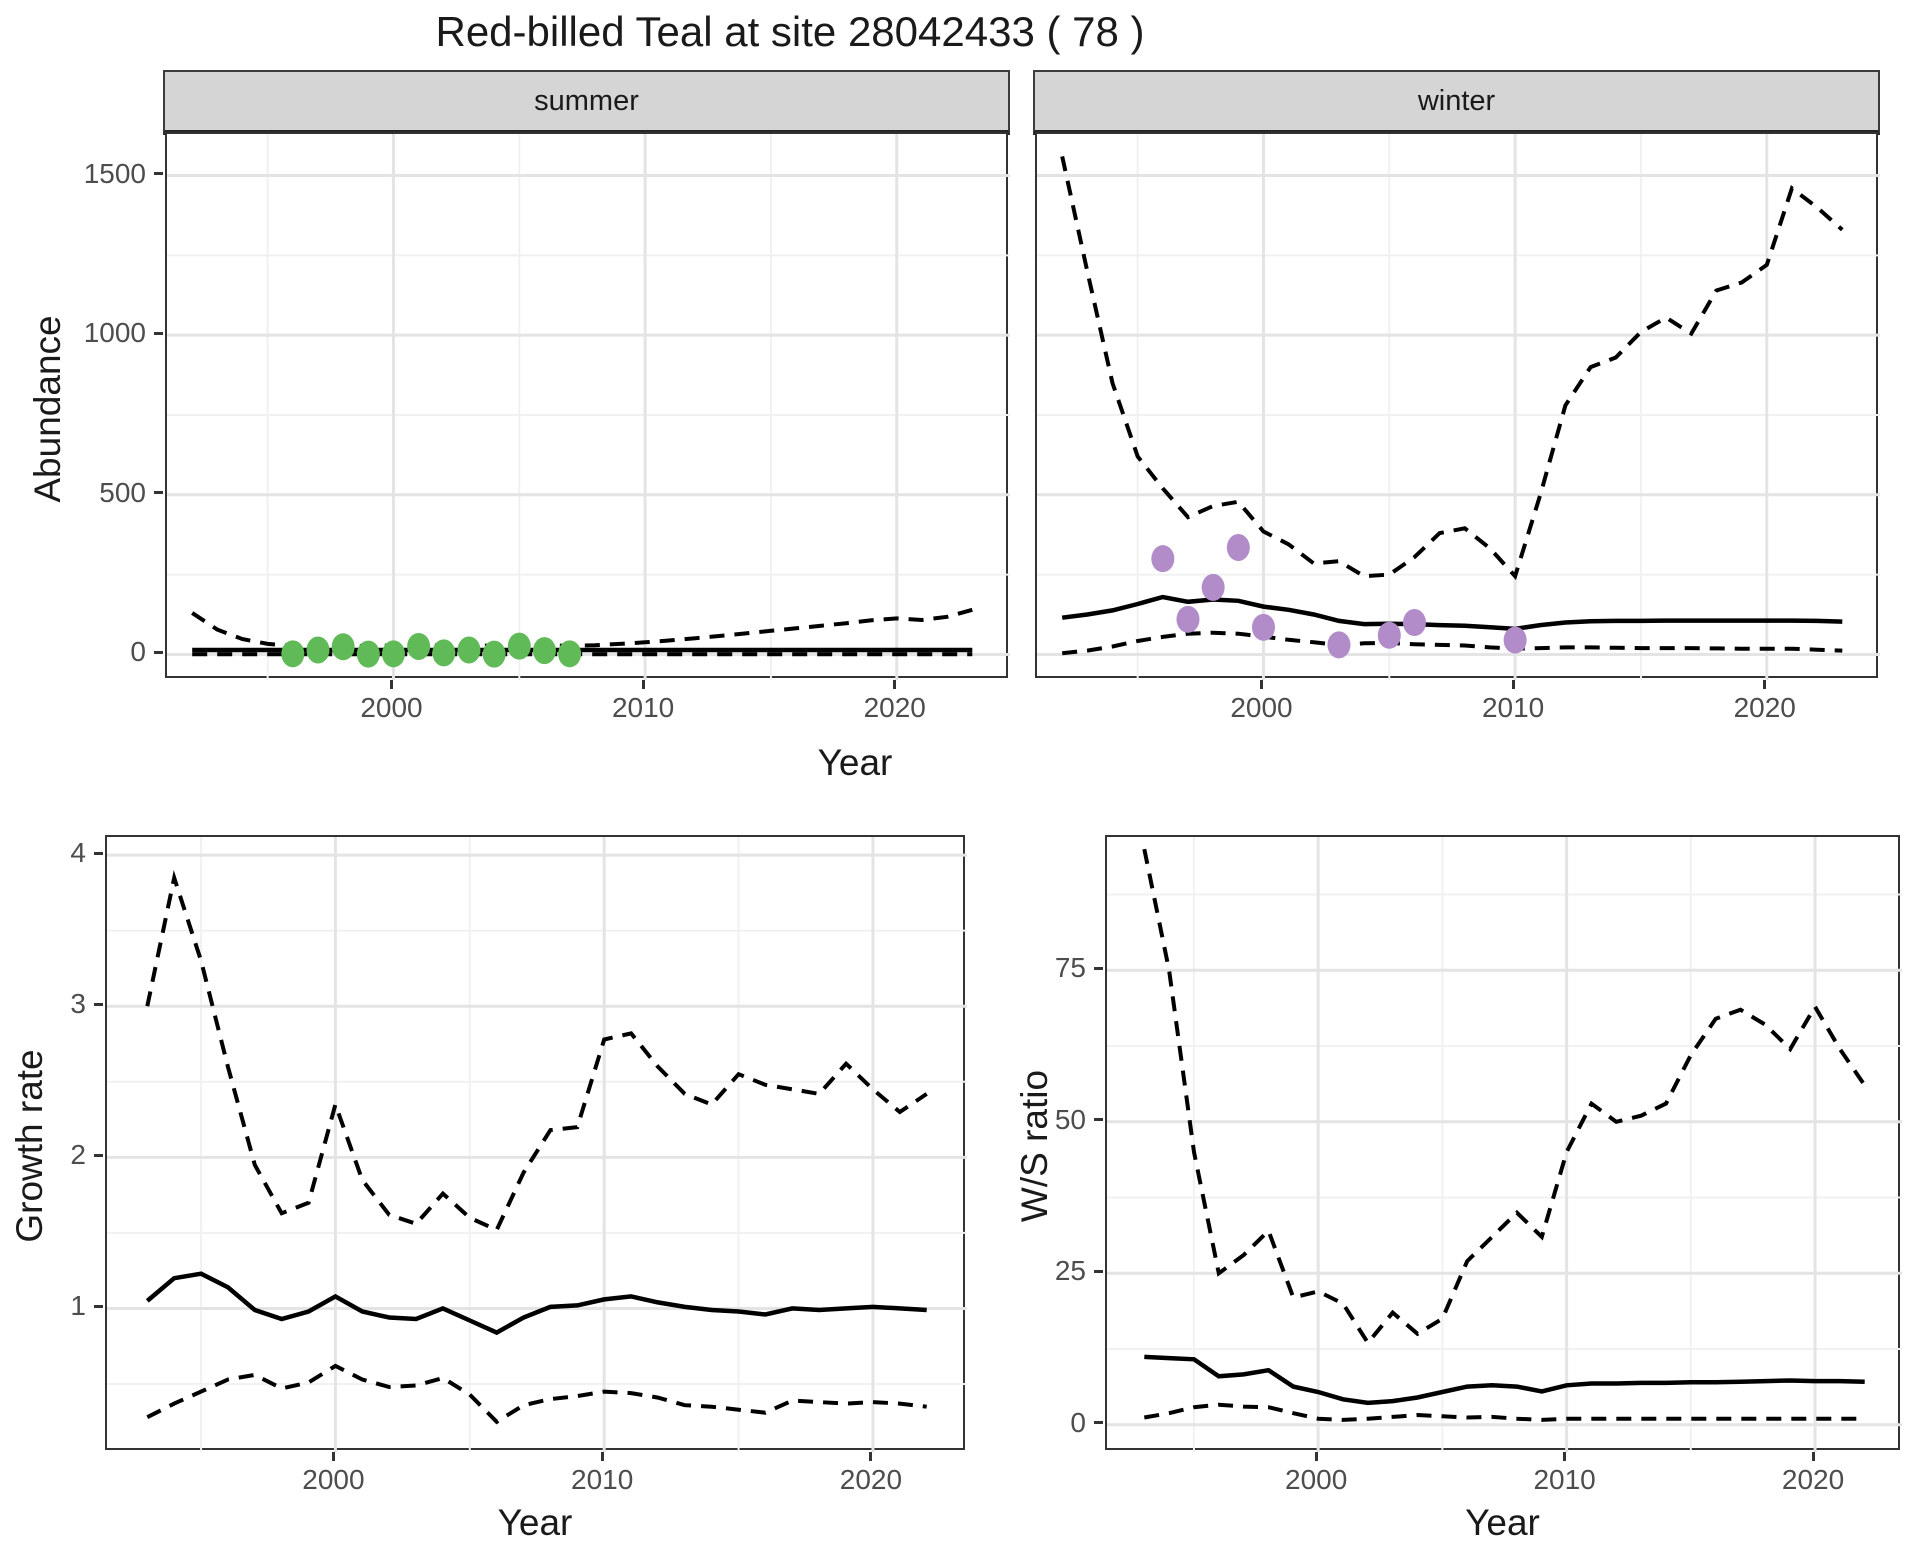 The height and width of the screenshot is (1560, 1920). I want to click on facet-strip-winter: winter, so click(1456, 102).